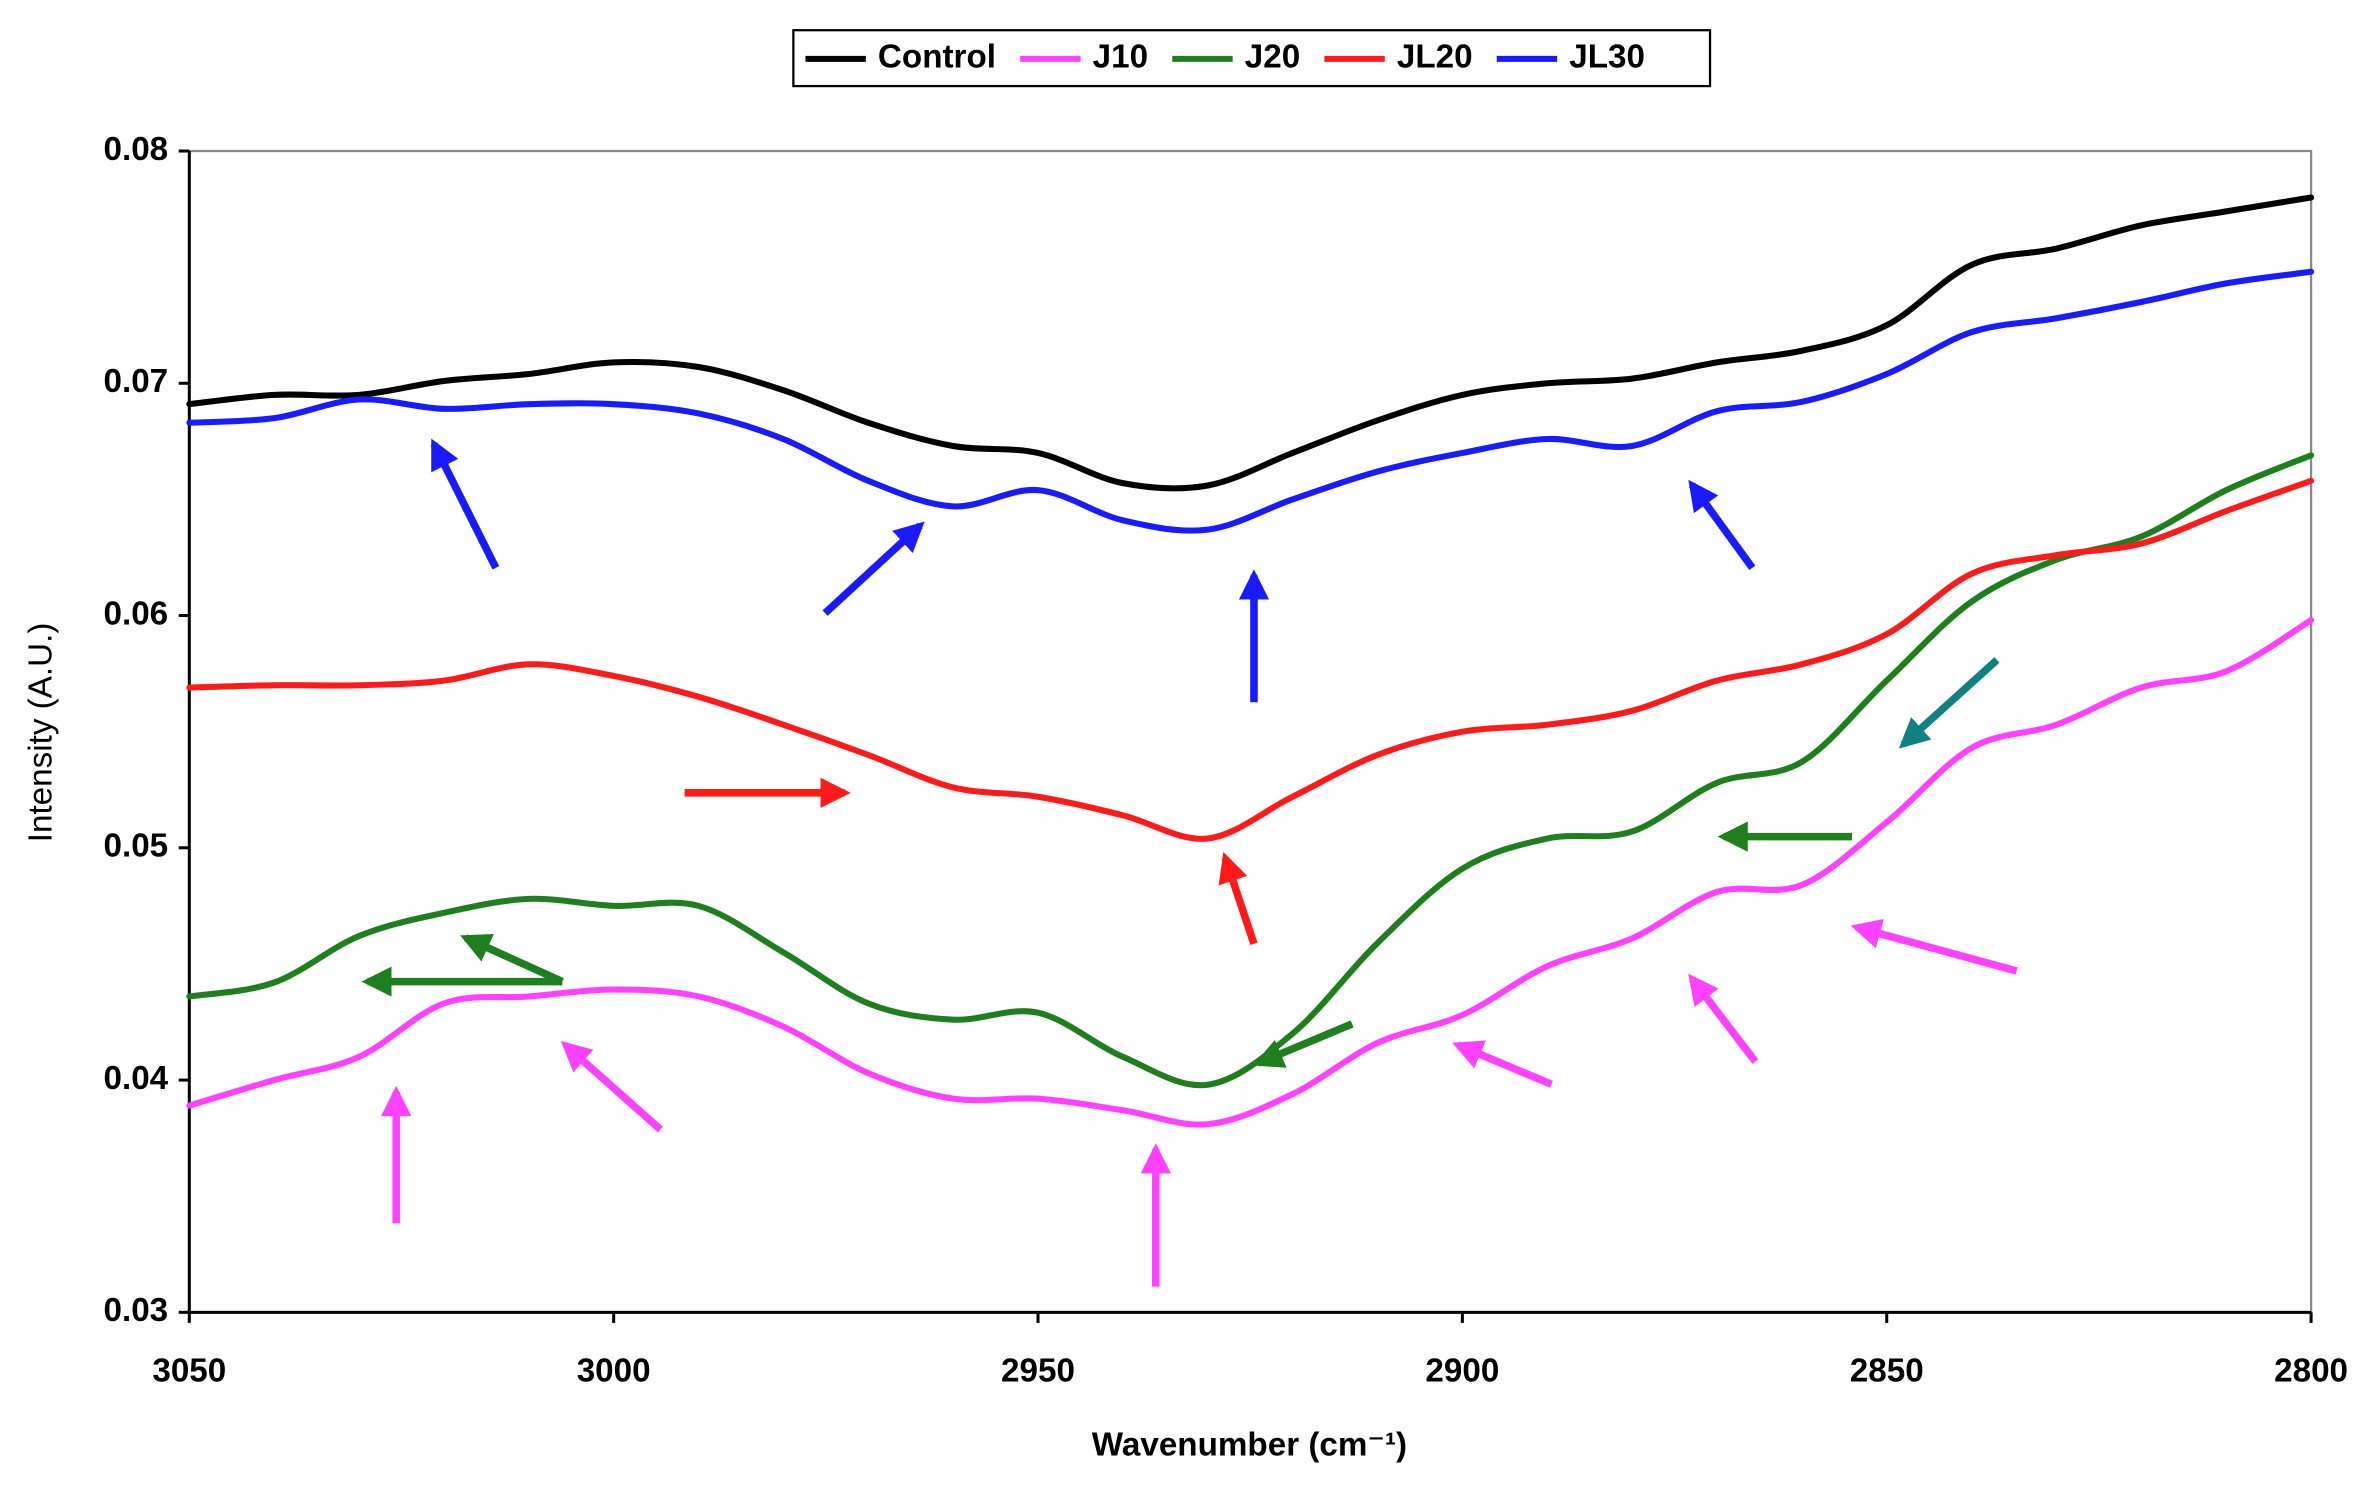 The width and height of the screenshot is (2369, 1486). Describe the element at coordinates (1607, 57) in the screenshot. I see `legend-label: JL30` at that location.